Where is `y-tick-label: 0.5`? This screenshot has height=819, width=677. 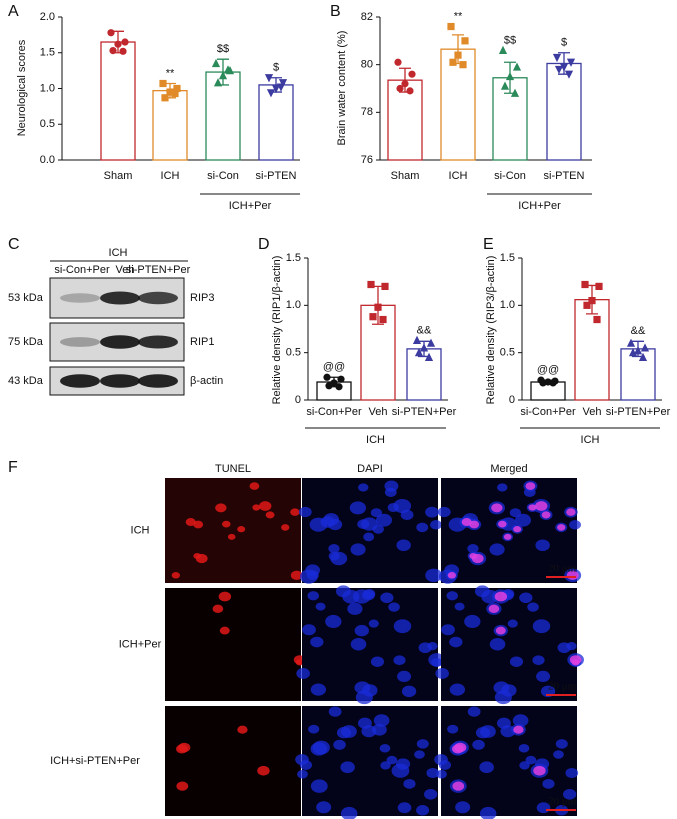 y-tick-label: 0.5 is located at coordinates (507, 353).